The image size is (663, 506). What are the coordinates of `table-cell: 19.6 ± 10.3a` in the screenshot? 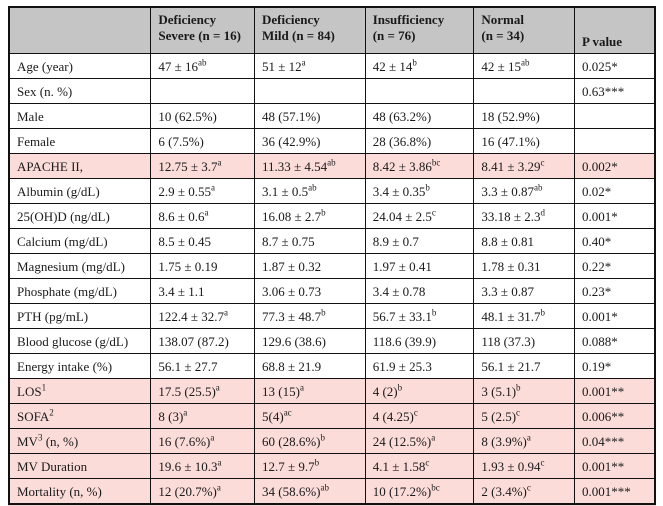 It's located at (203, 466).